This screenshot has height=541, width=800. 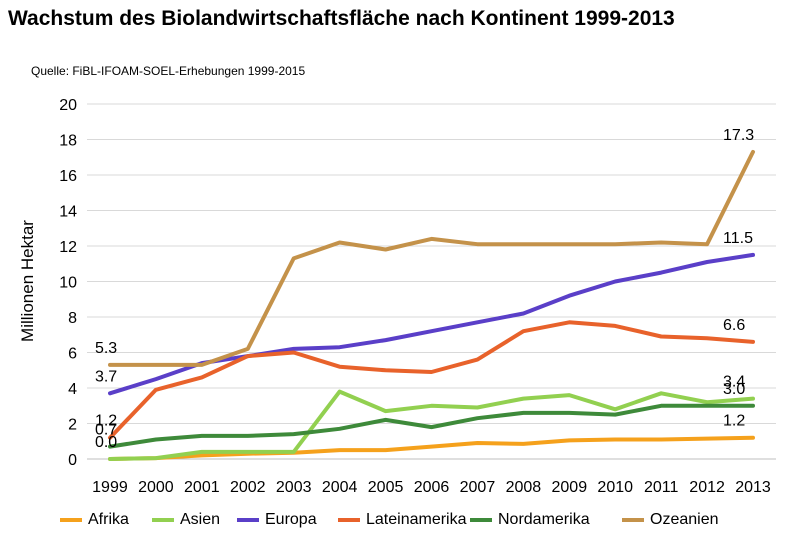 What do you see at coordinates (68, 105) in the screenshot?
I see `y-tick-label: 20` at bounding box center [68, 105].